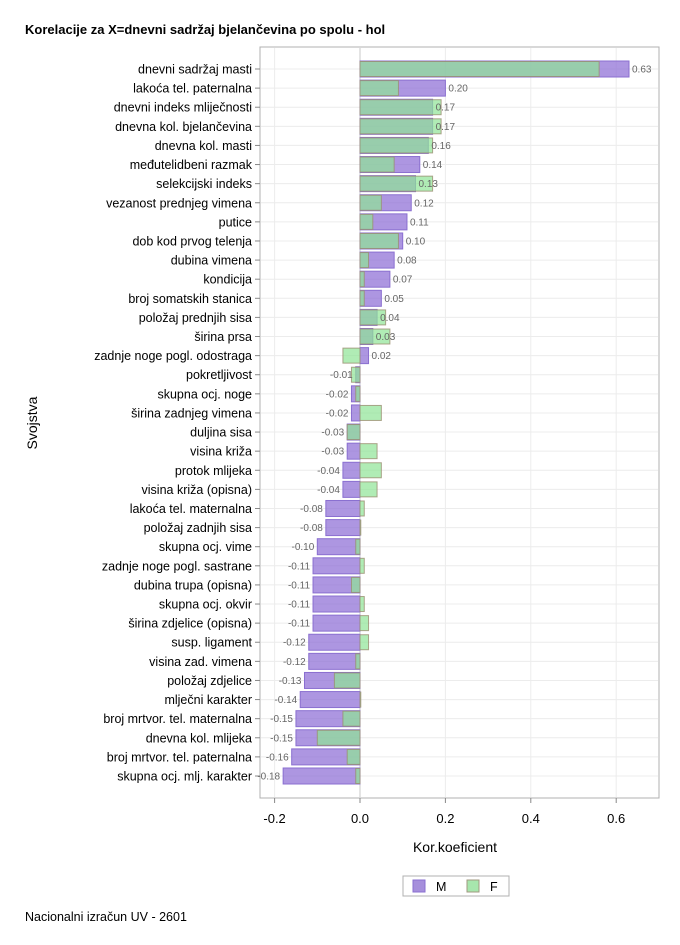  Describe the element at coordinates (199, 738) in the screenshot. I see `category-label: dnevna kol. mlijeka` at that location.